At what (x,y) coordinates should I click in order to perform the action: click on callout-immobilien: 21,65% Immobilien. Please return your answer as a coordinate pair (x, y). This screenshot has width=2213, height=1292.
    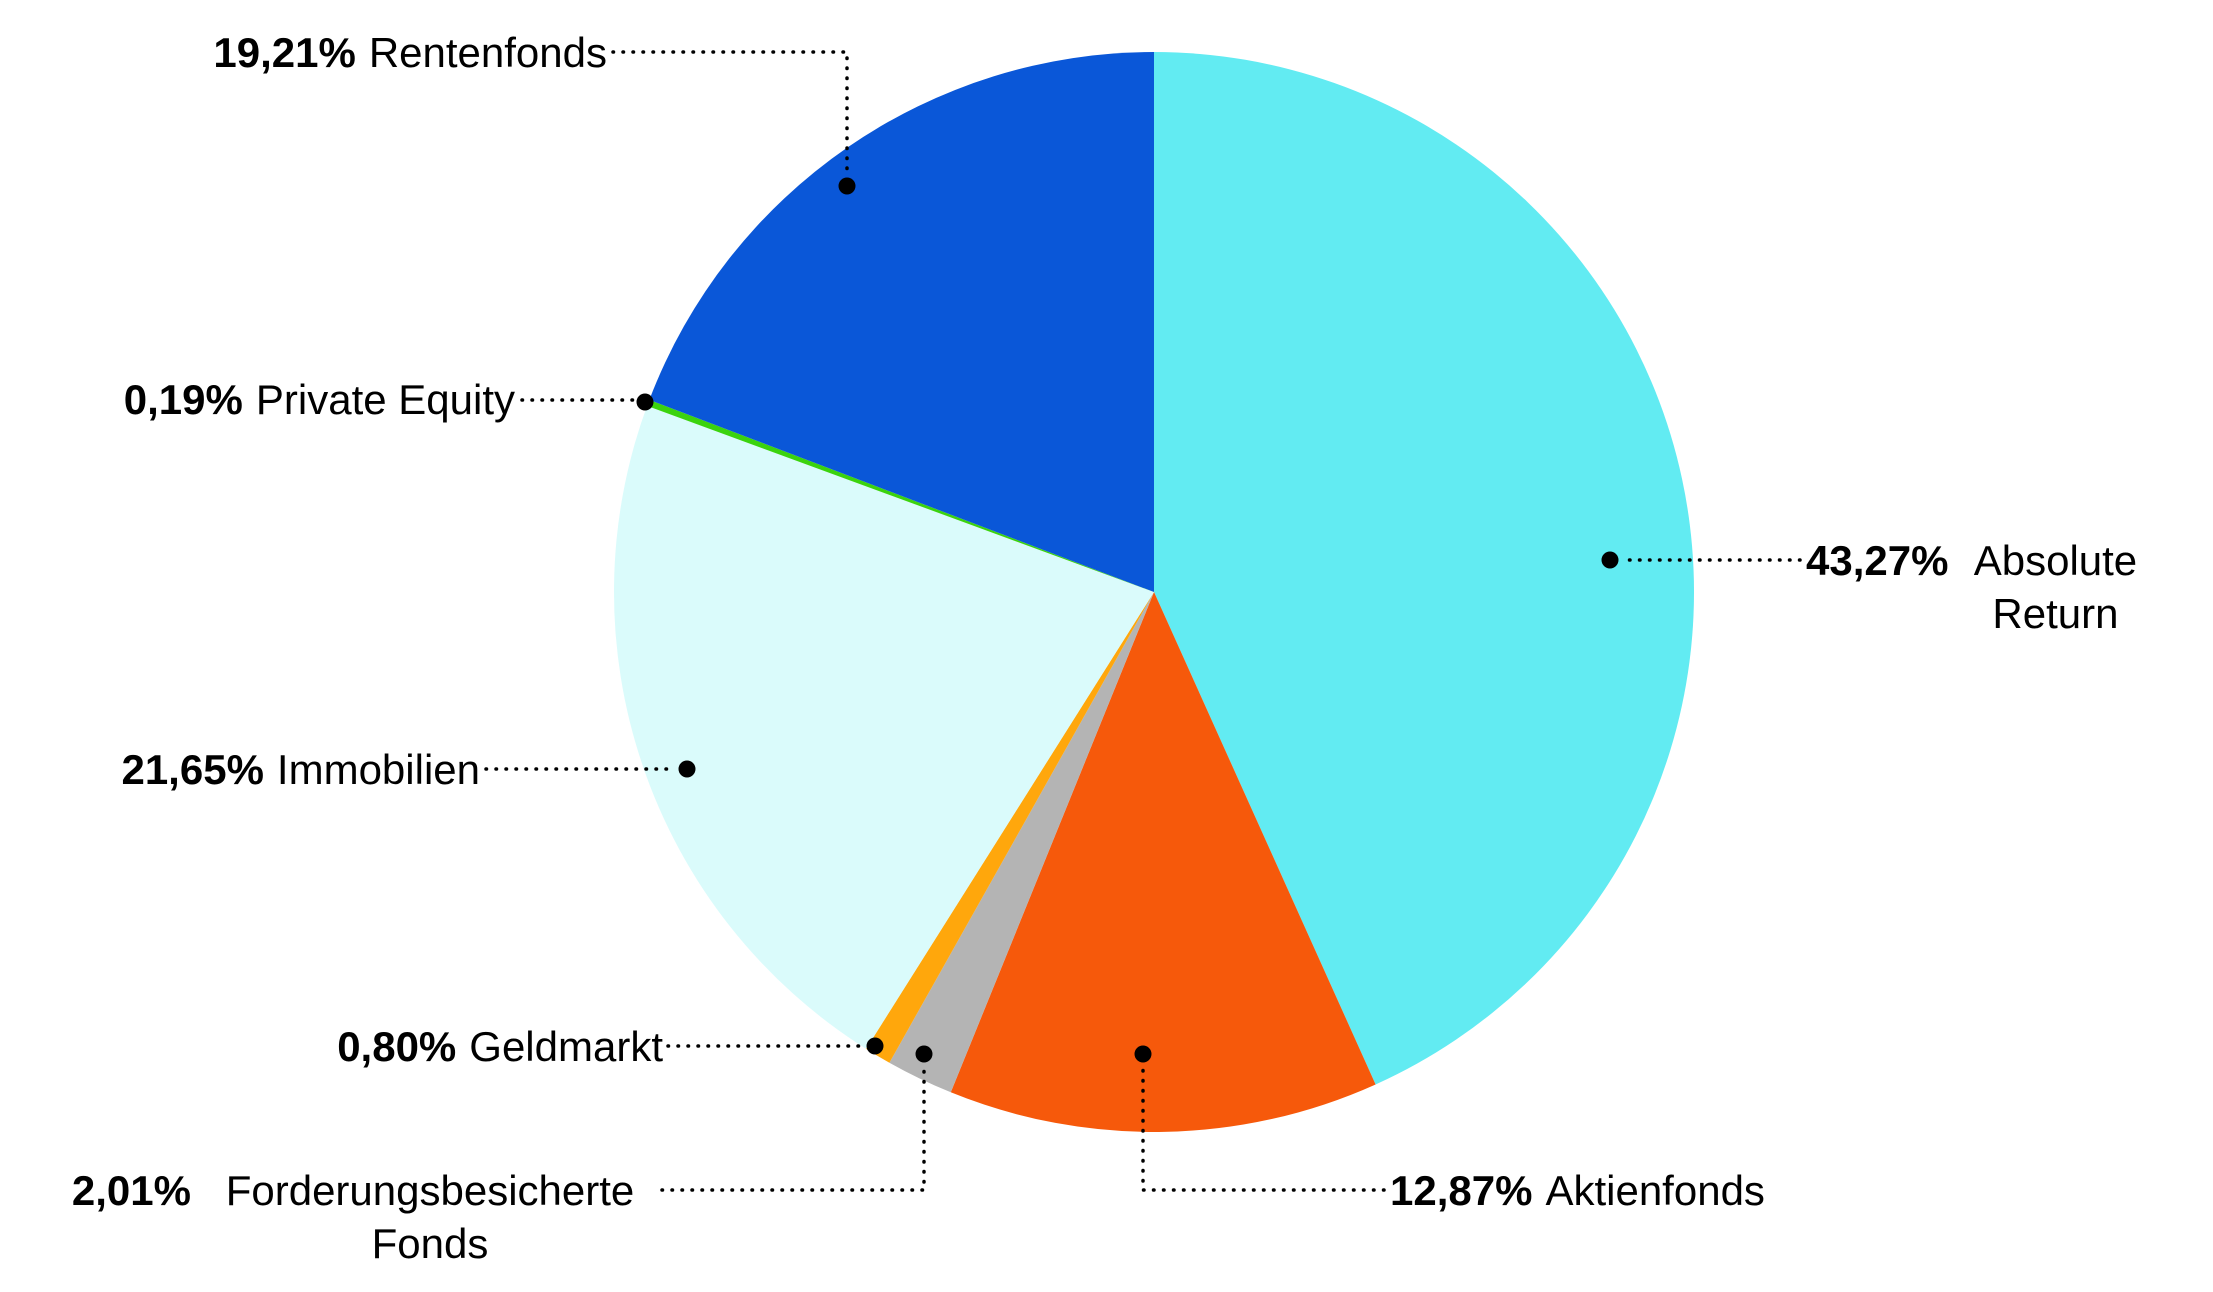
    Looking at the image, I should click on (300, 769).